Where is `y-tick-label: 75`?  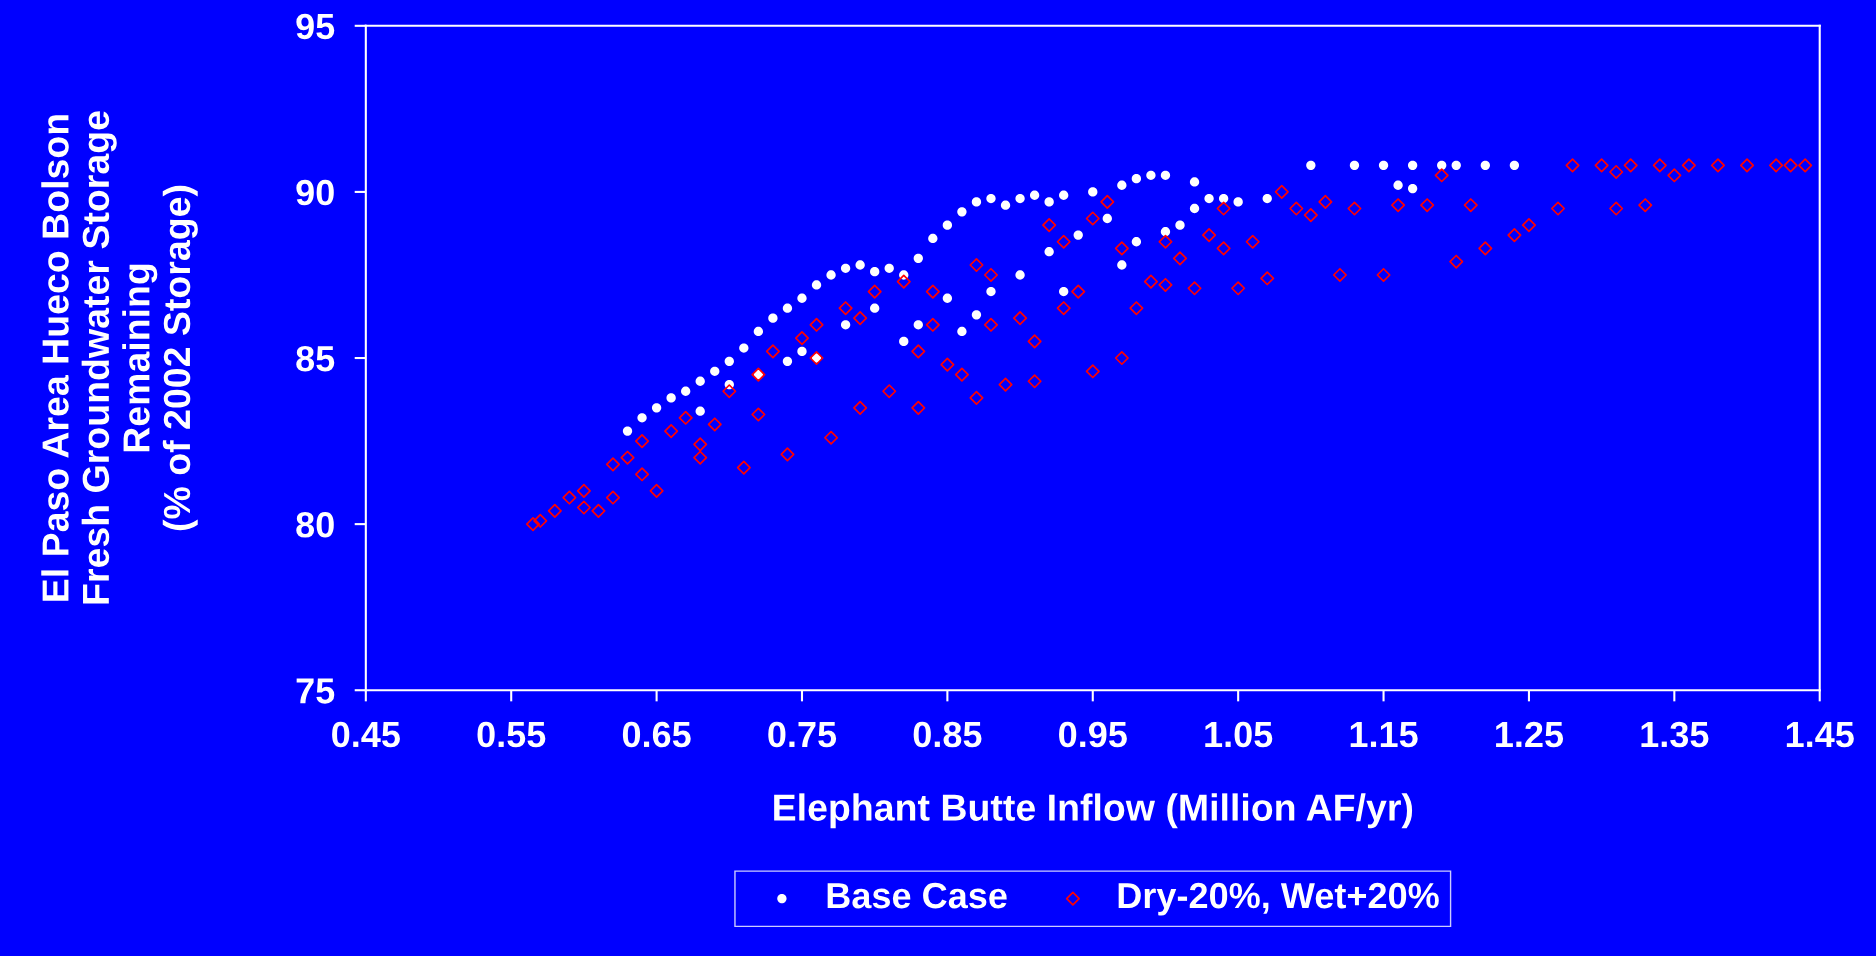 y-tick-label: 75 is located at coordinates (315, 691).